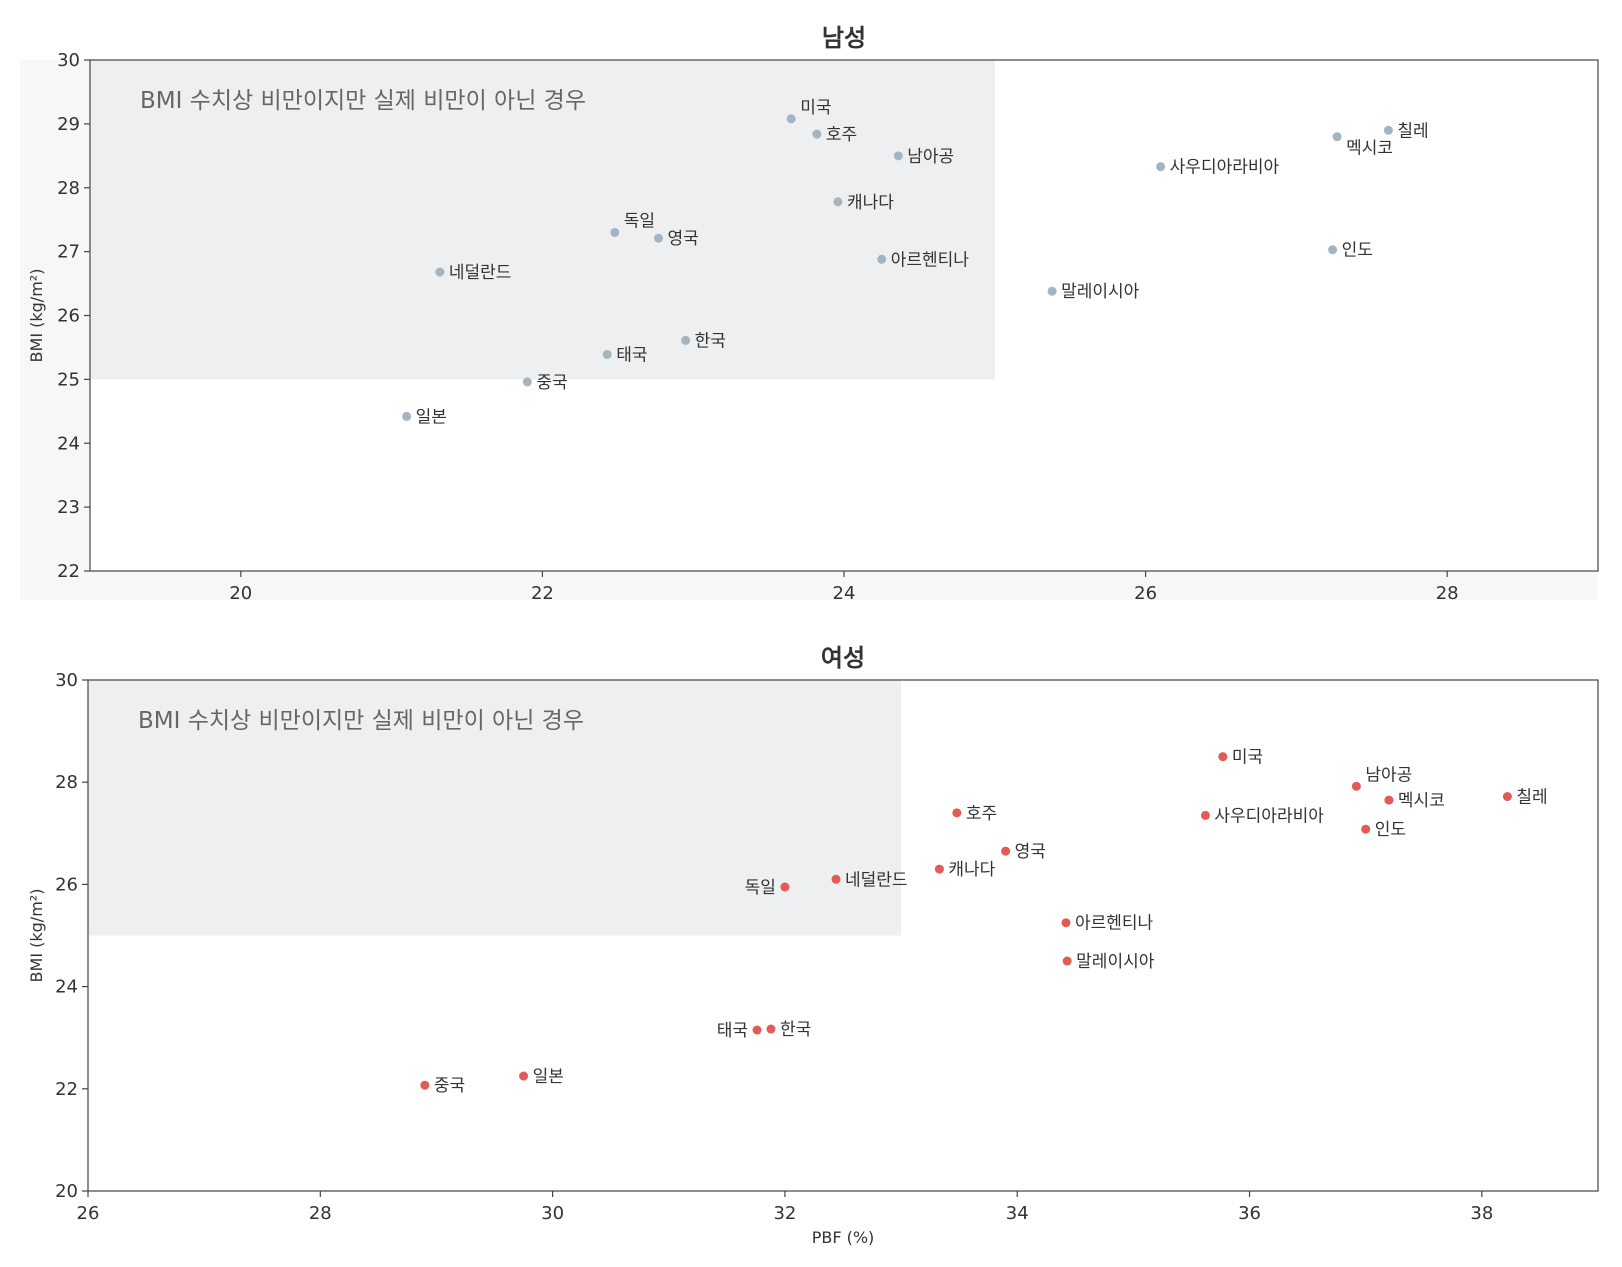  I want to click on y-tick-label: 20, so click(66, 1191).